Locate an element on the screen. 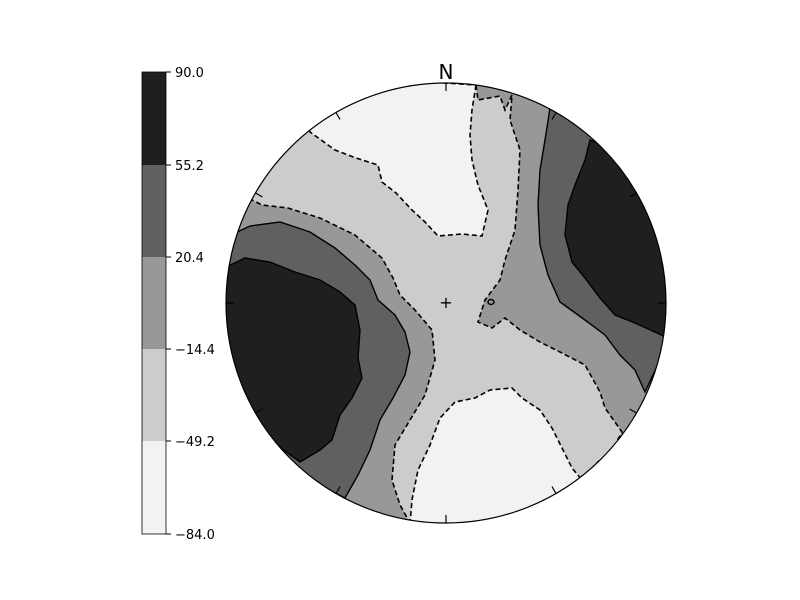  center-marker: + is located at coordinates (445, 302).